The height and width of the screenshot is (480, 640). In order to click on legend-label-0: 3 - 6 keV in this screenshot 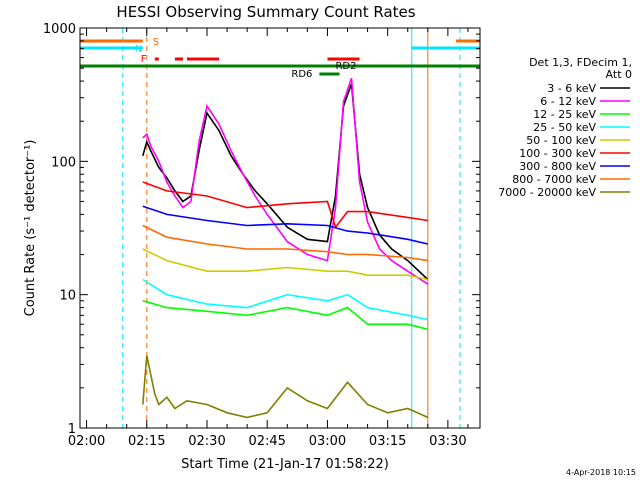, I will do `click(571, 88)`.